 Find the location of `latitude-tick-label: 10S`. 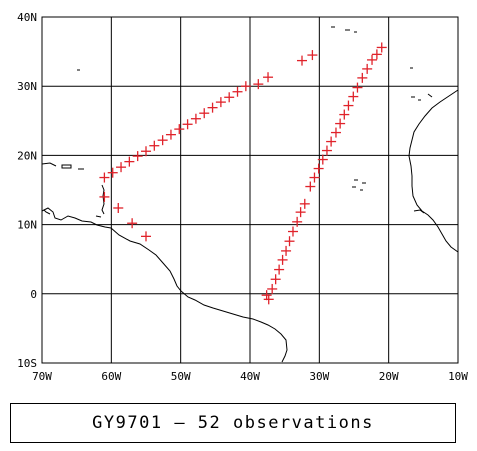

latitude-tick-label: 10S is located at coordinates (27, 363).